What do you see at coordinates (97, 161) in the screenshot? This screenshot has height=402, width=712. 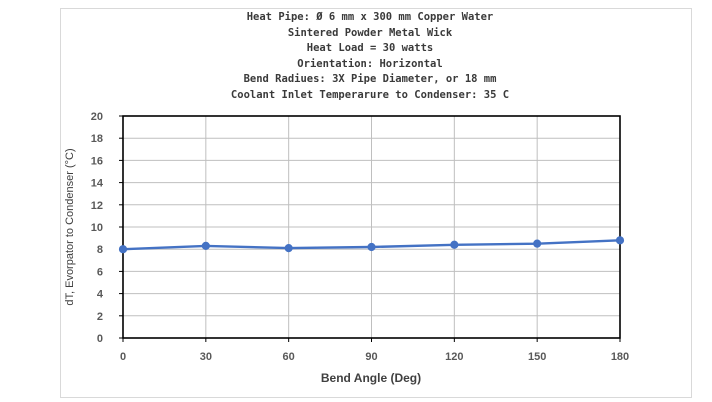 I see `y-tick-label: 16` at bounding box center [97, 161].